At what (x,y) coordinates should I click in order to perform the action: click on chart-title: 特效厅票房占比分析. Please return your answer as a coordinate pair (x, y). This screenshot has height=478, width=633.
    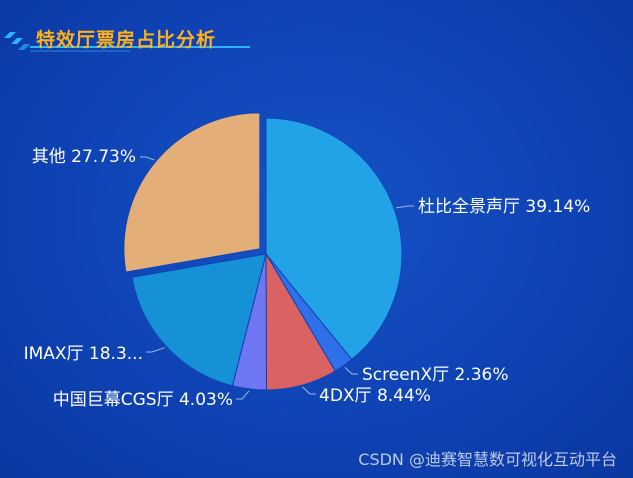
    Looking at the image, I should click on (126, 40).